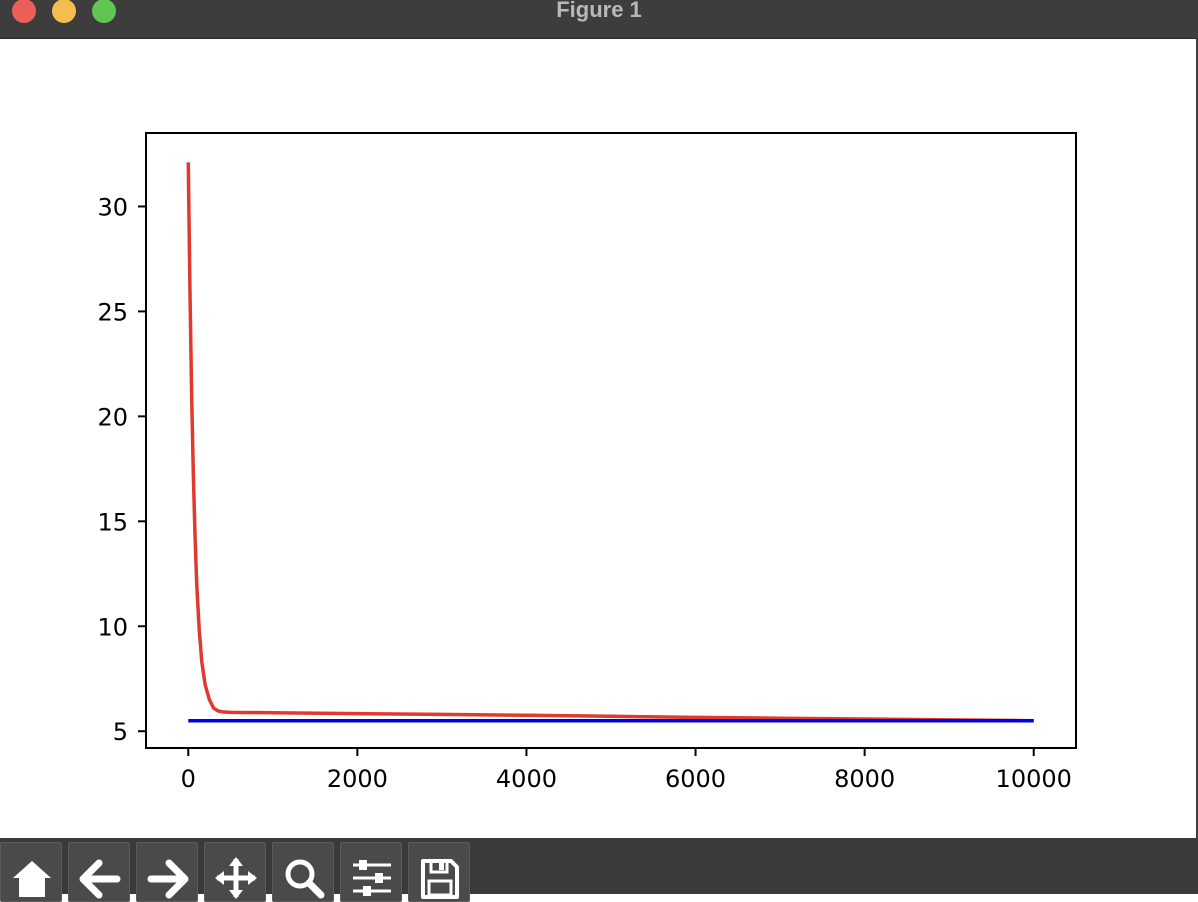 Image resolution: width=1198 pixels, height=902 pixels. What do you see at coordinates (168, 879) in the screenshot?
I see `forward-arrow-icon` at bounding box center [168, 879].